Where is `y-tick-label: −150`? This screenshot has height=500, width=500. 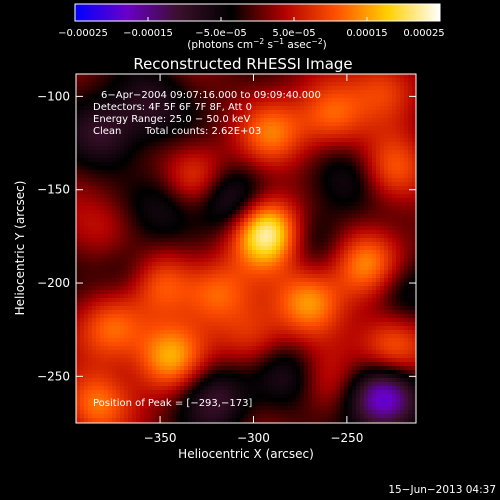 y-tick-label: −150 is located at coordinates (53, 190).